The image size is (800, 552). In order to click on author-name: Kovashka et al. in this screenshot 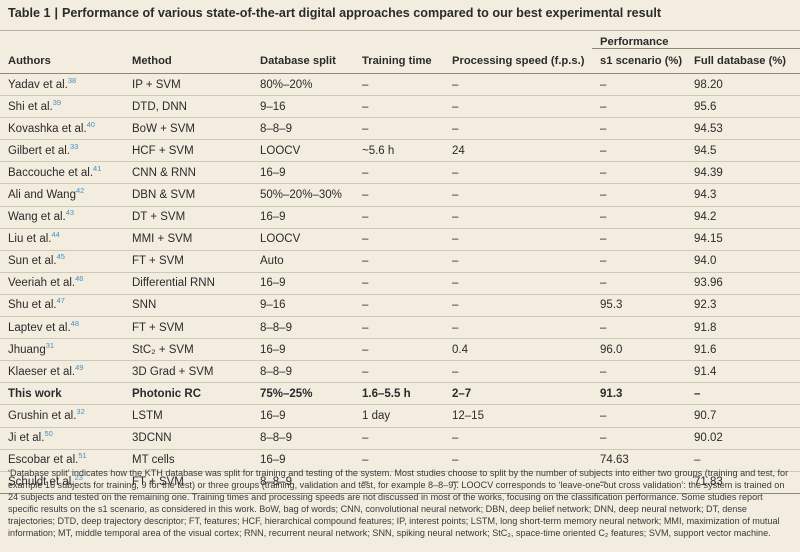, I will do `click(47, 128)`.